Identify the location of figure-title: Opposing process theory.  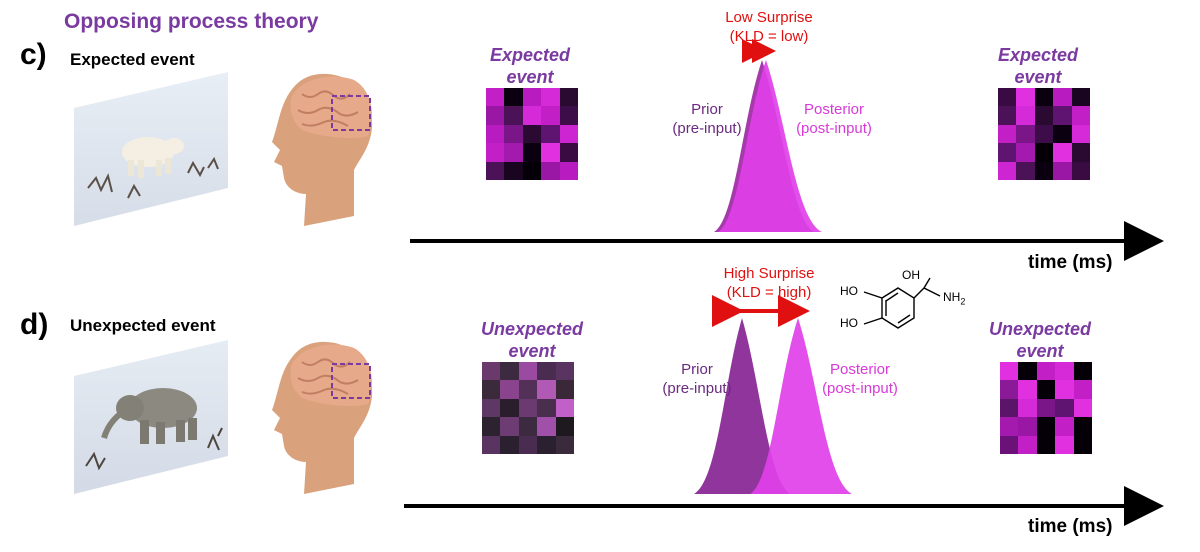
(191, 21).